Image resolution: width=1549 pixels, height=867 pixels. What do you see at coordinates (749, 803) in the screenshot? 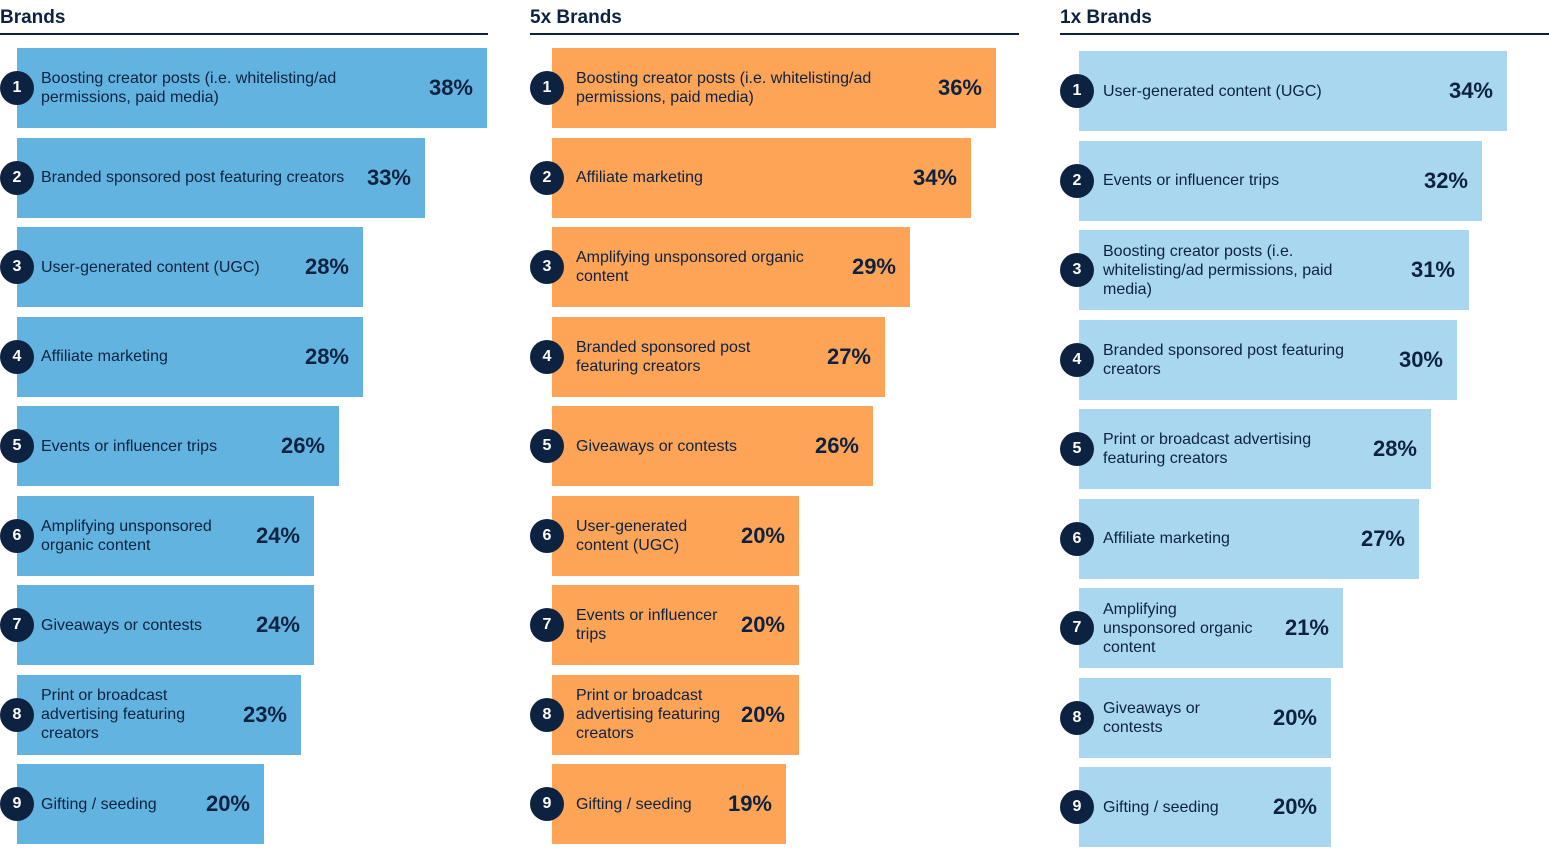
I see `value-label: 19%` at bounding box center [749, 803].